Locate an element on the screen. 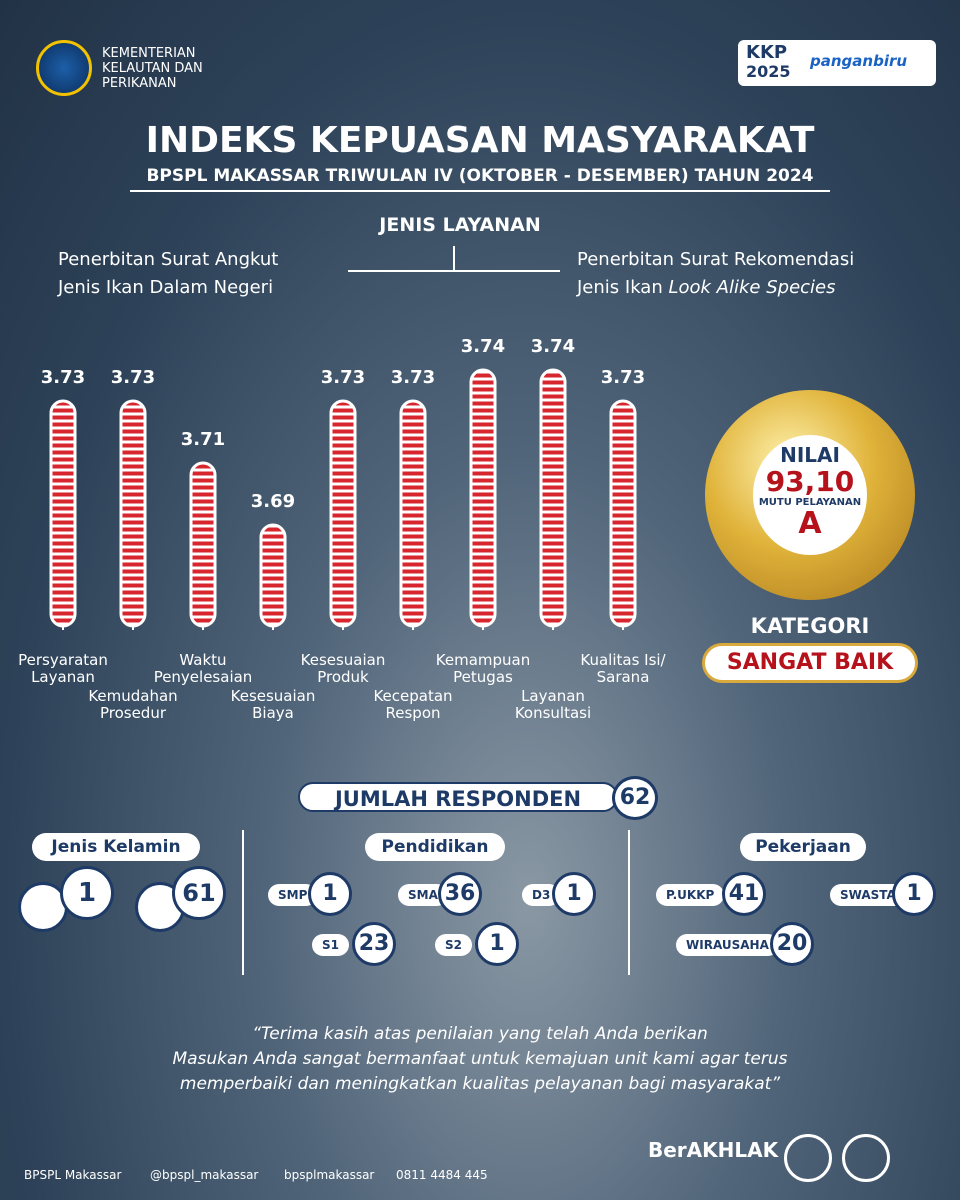  item-name: SMA is located at coordinates (423, 895).